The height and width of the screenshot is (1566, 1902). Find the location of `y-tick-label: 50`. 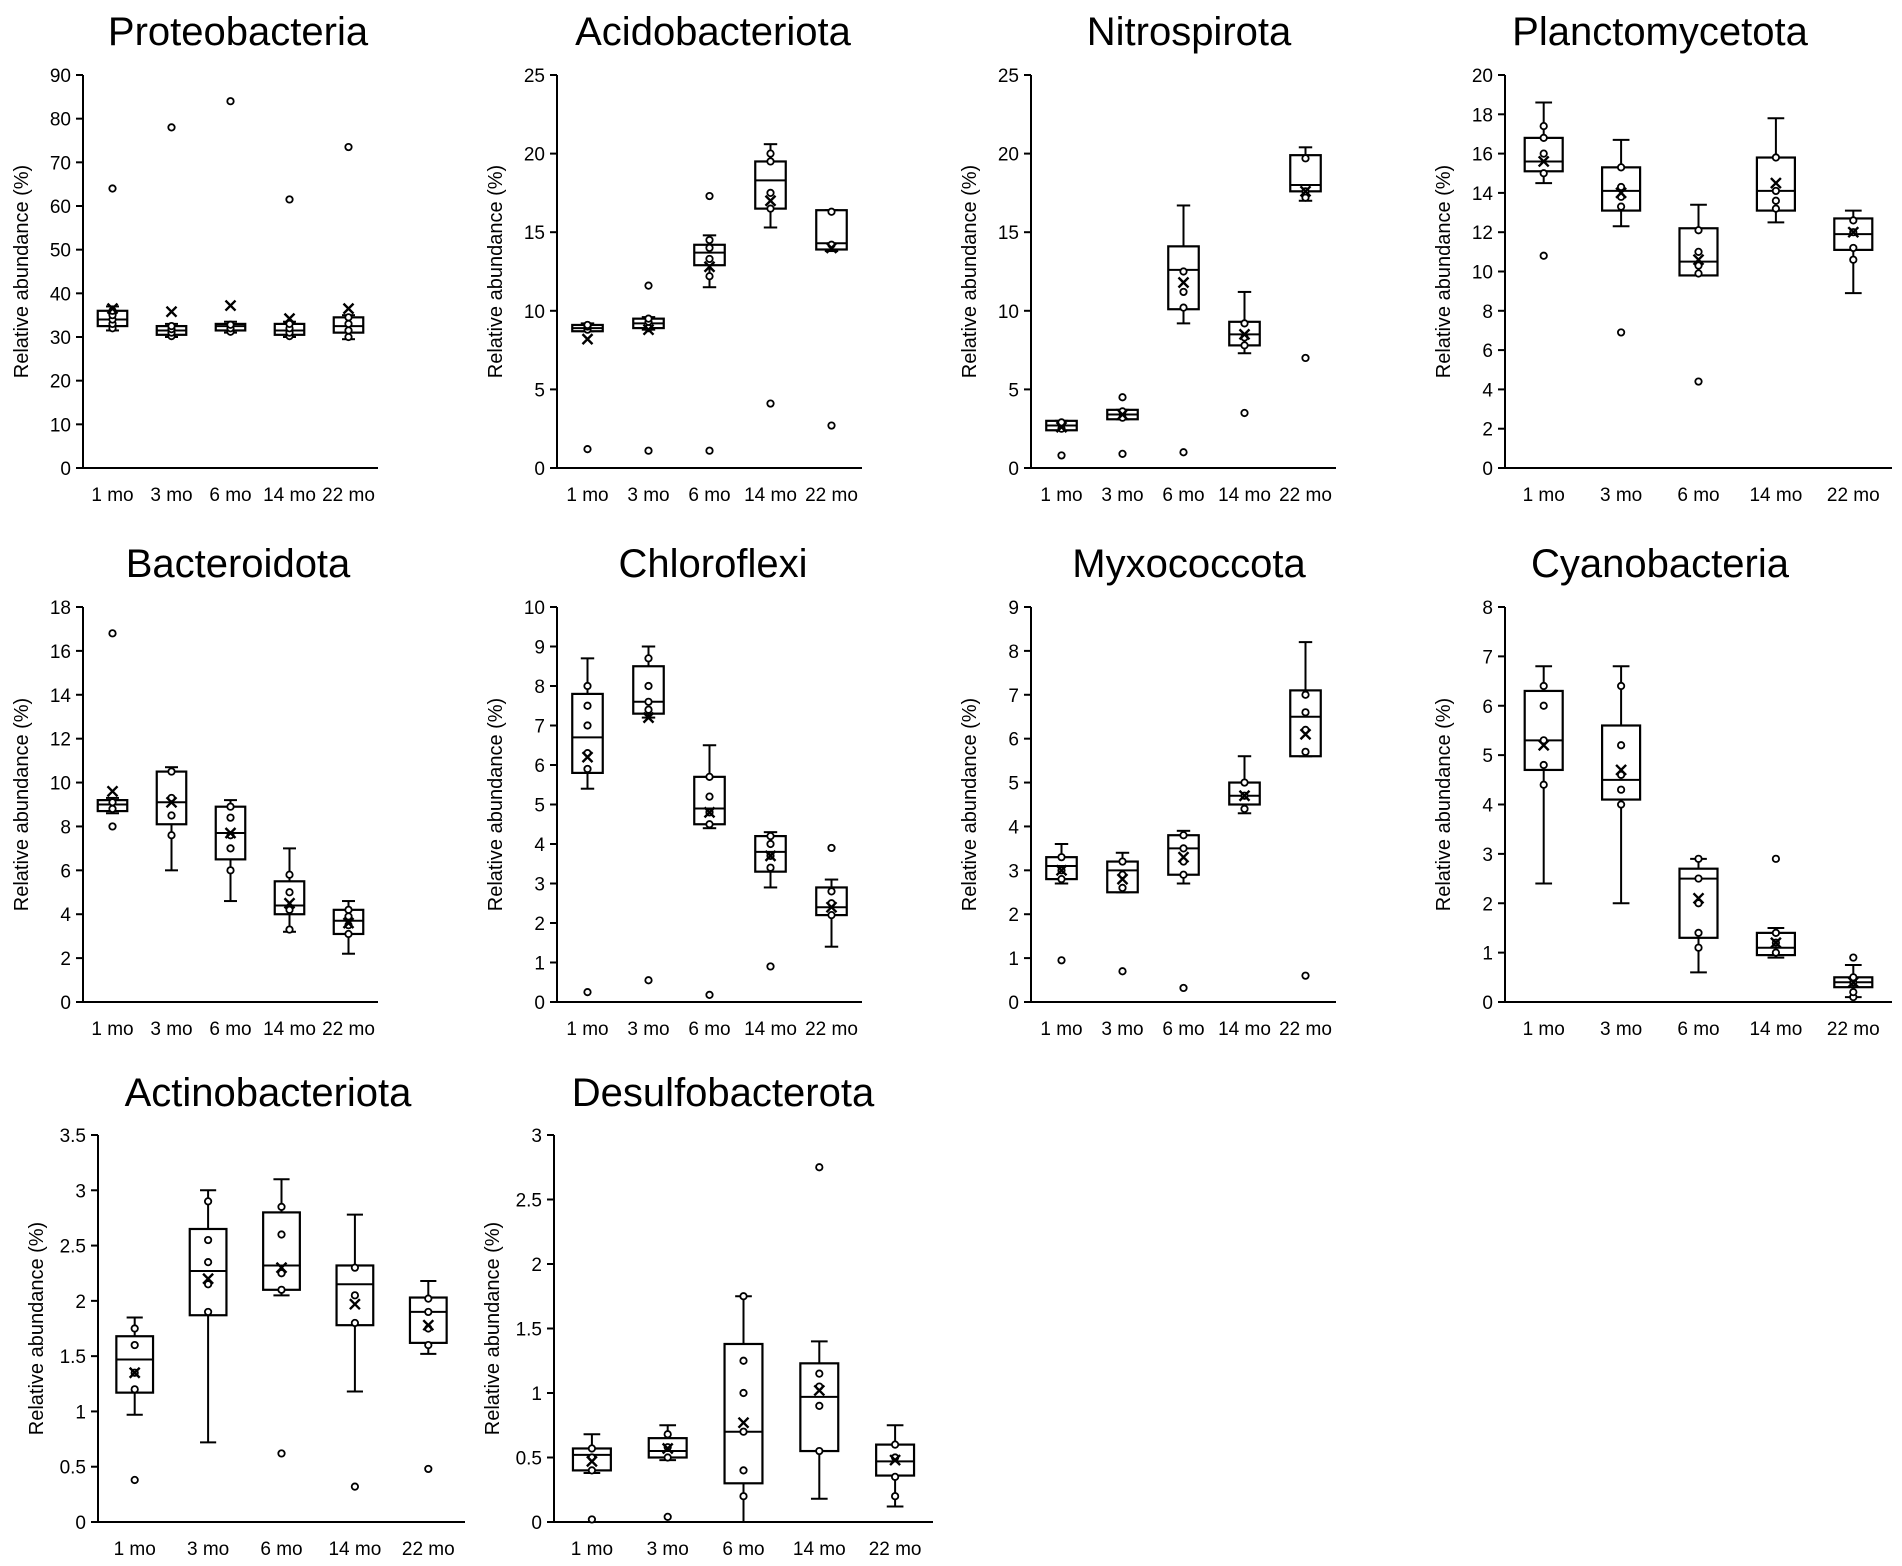

y-tick-label: 50 is located at coordinates (60, 251).